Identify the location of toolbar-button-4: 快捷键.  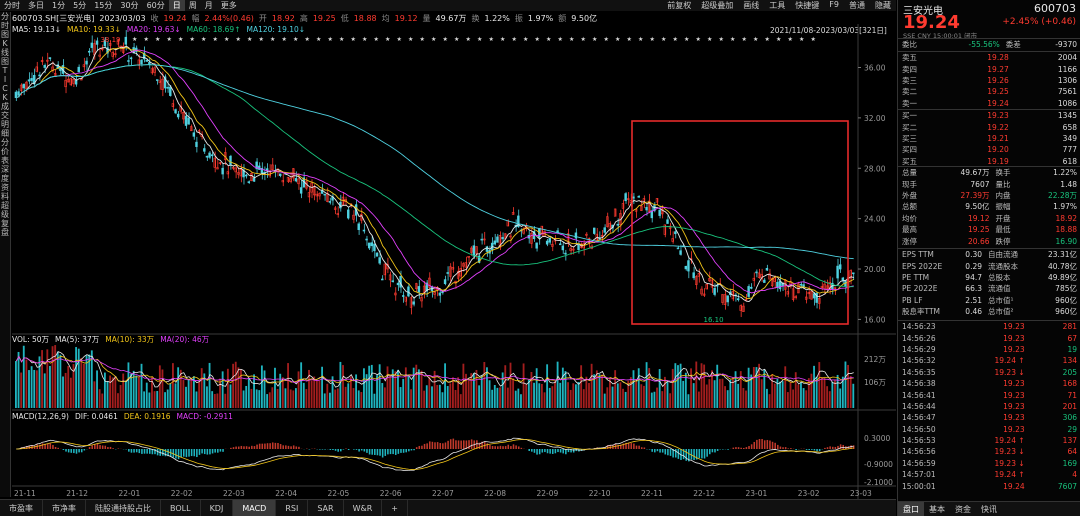
(807, 5).